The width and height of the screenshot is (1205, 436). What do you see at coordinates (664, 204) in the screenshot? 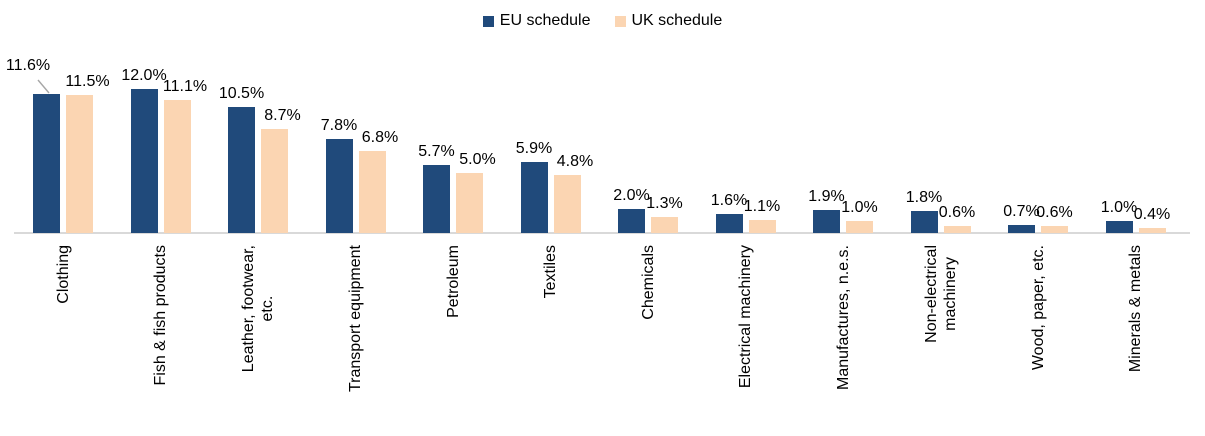
I see `value-label-uk-6: 1.3%` at bounding box center [664, 204].